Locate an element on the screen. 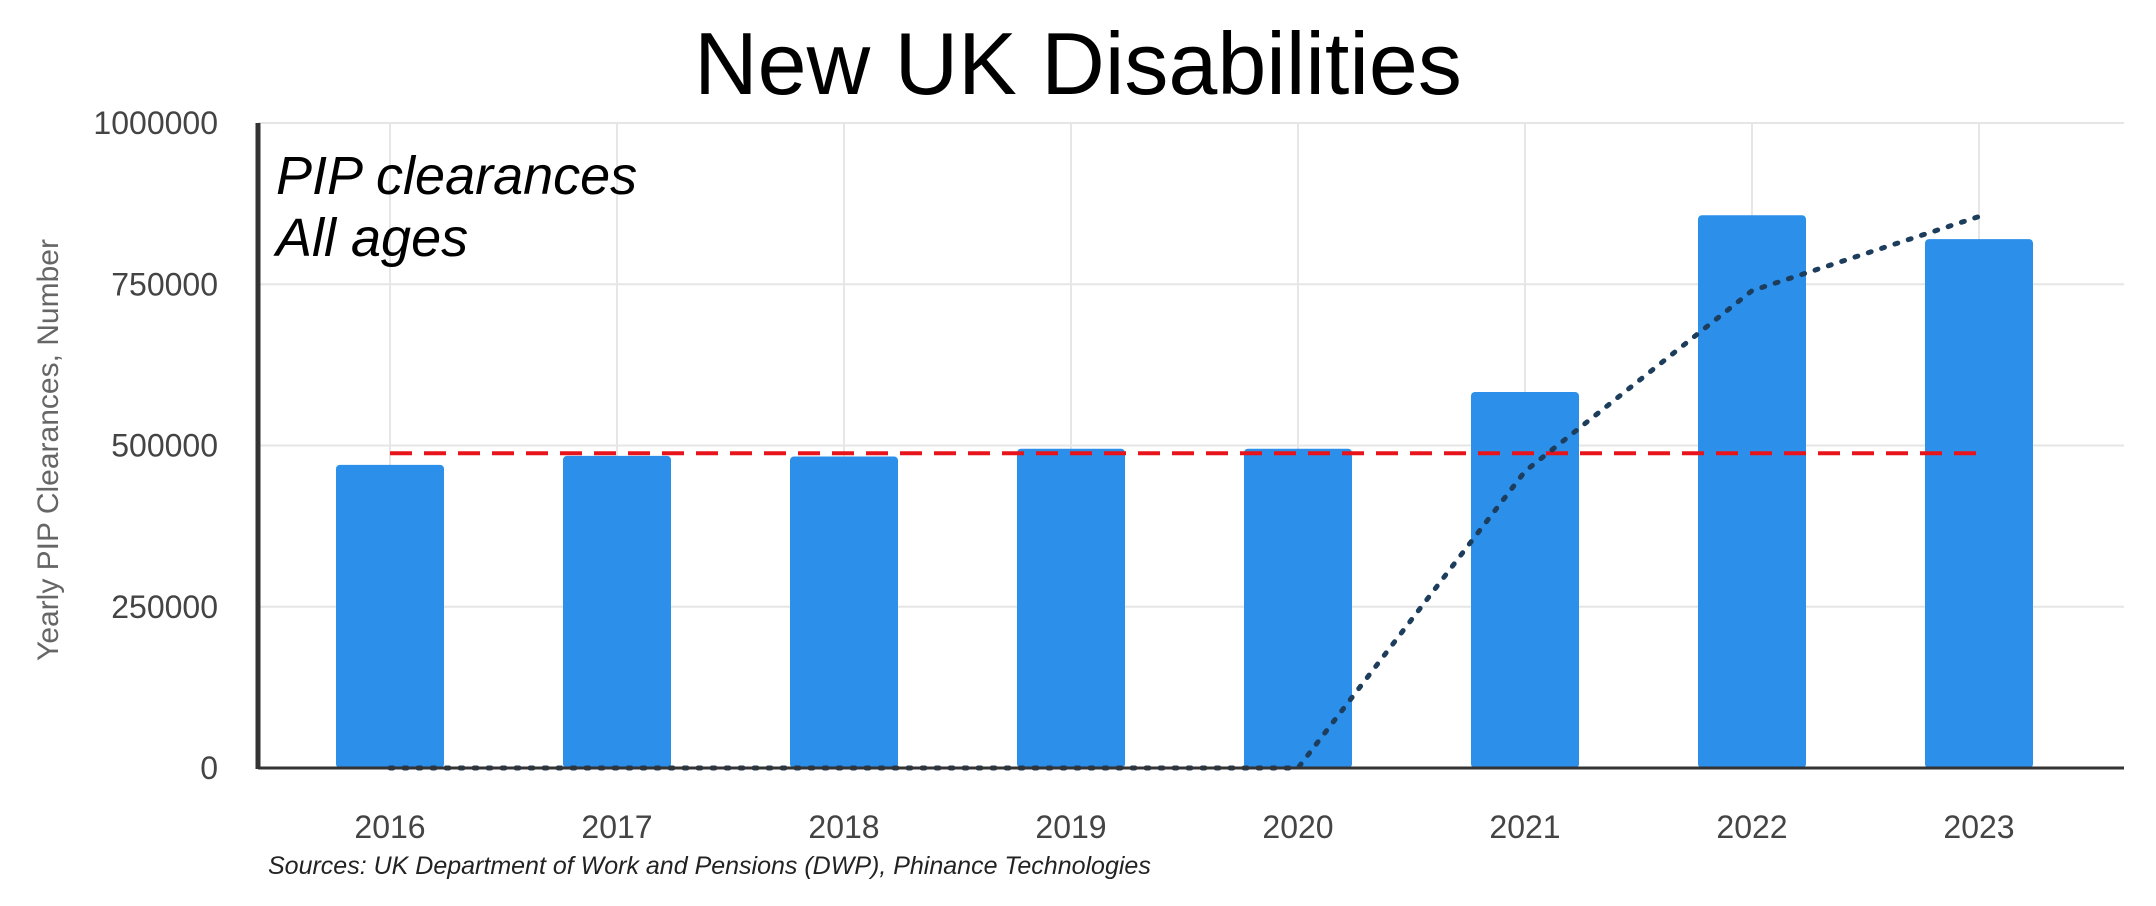 The image size is (2156, 906). bar-2021 is located at coordinates (1525, 579).